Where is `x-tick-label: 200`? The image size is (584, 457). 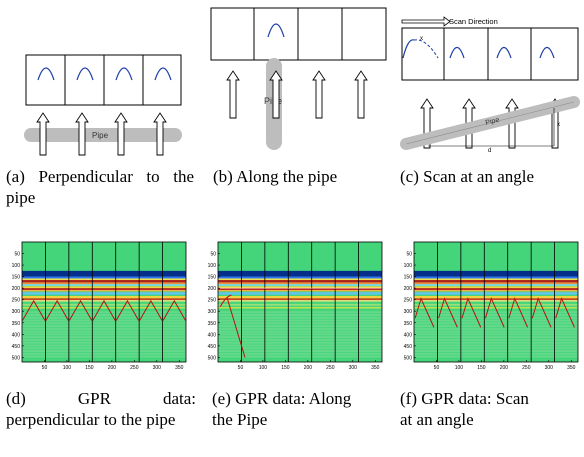
x-tick-label: 200 is located at coordinates (112, 368).